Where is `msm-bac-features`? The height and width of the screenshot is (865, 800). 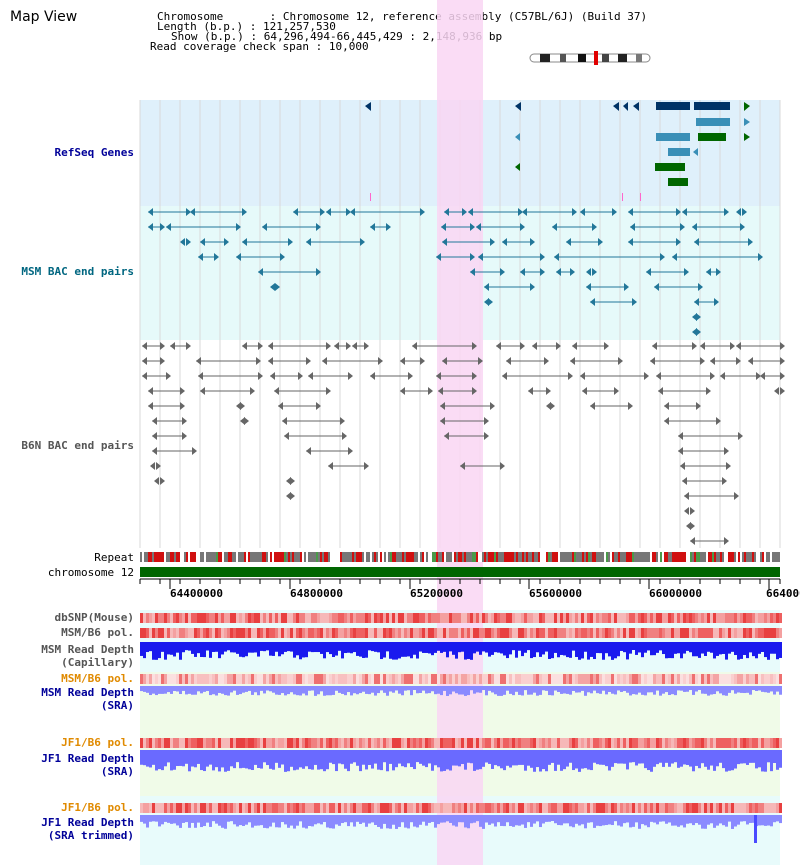
msm-bac-features is located at coordinates (455, 272).